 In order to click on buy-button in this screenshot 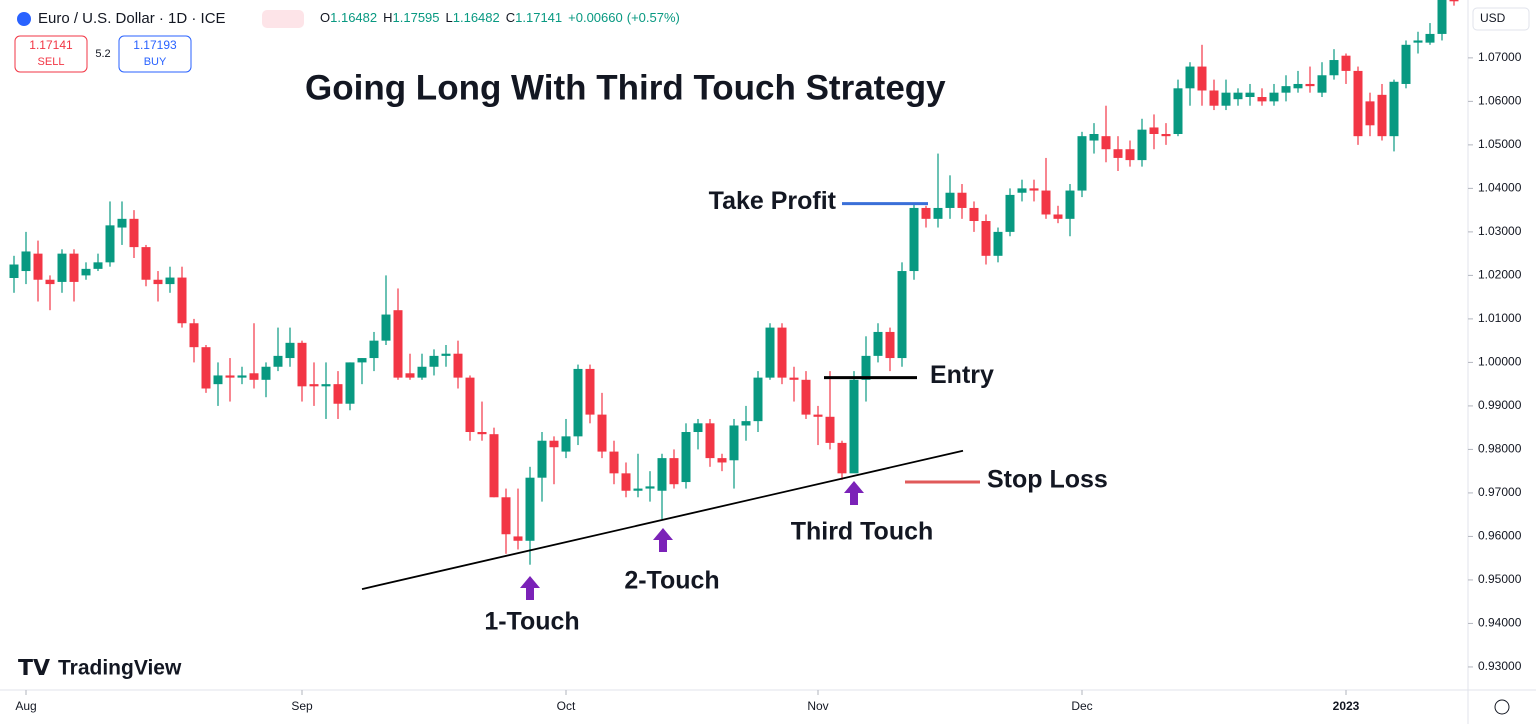, I will do `click(155, 54)`.